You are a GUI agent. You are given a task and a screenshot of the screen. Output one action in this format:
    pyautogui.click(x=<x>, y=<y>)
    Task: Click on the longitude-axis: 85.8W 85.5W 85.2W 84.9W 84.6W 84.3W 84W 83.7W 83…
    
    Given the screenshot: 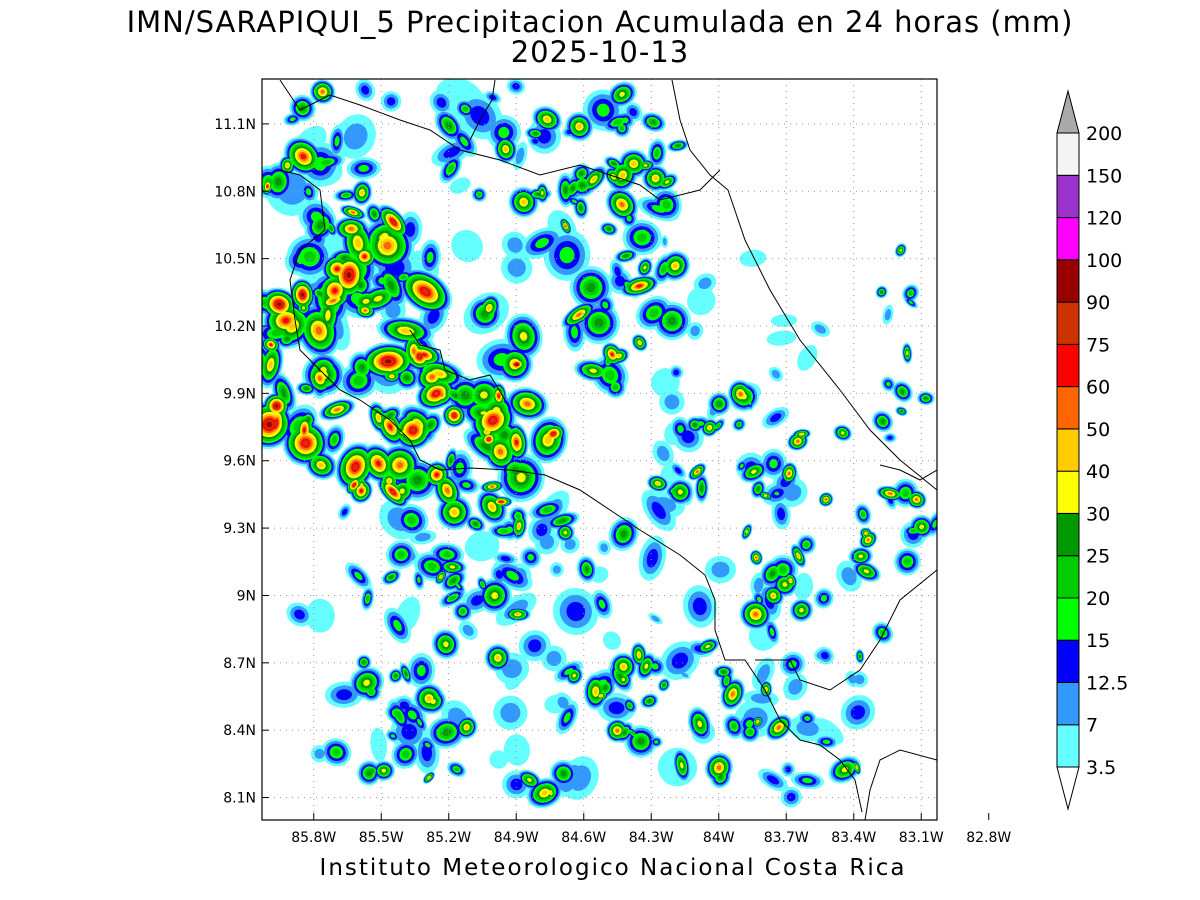 What is the action you would take?
    pyautogui.click(x=651, y=829)
    